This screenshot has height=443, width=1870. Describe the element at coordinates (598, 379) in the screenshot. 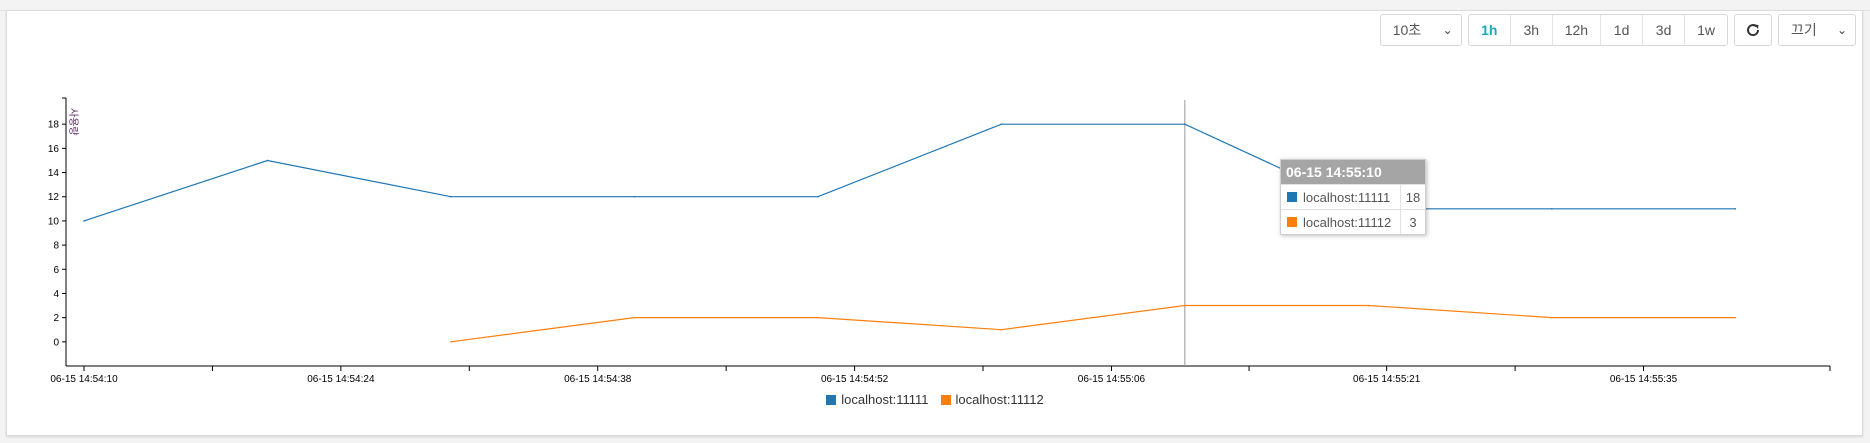

I see `x-tick-label: 06-15 14:54:38` at that location.